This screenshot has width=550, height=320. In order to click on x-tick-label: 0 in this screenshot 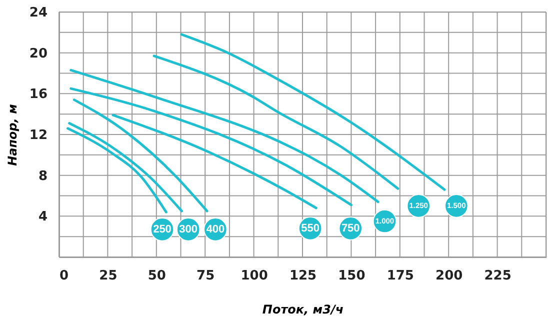, I will do `click(64, 276)`.